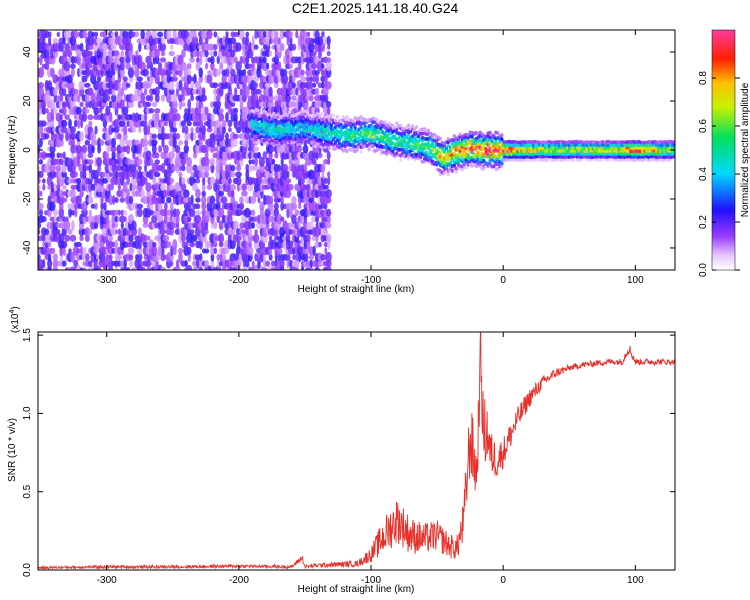 The width and height of the screenshot is (750, 600). Describe the element at coordinates (107, 580) in the screenshot. I see `x-tick-label: -300` at that location.